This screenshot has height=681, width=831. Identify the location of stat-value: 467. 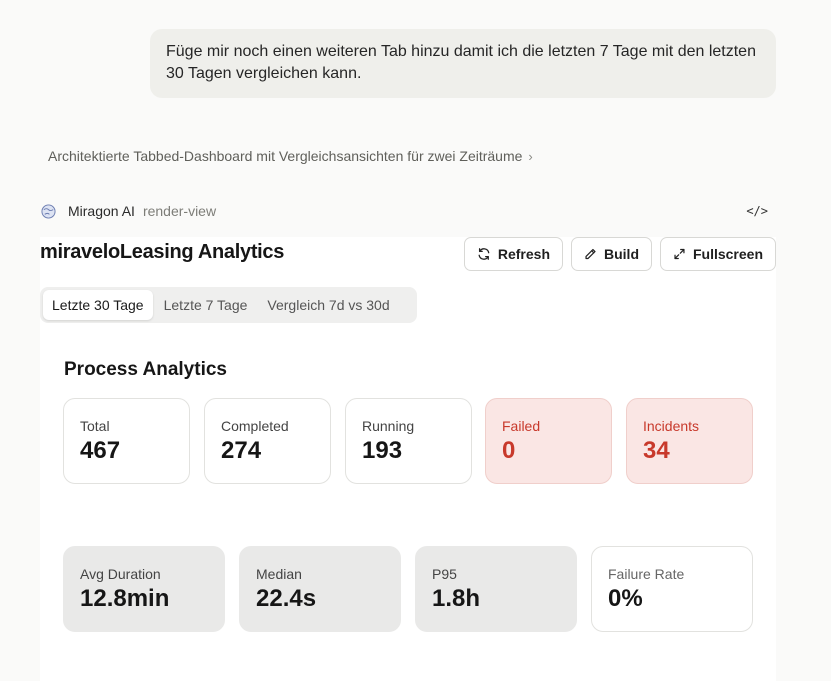
(100, 450).